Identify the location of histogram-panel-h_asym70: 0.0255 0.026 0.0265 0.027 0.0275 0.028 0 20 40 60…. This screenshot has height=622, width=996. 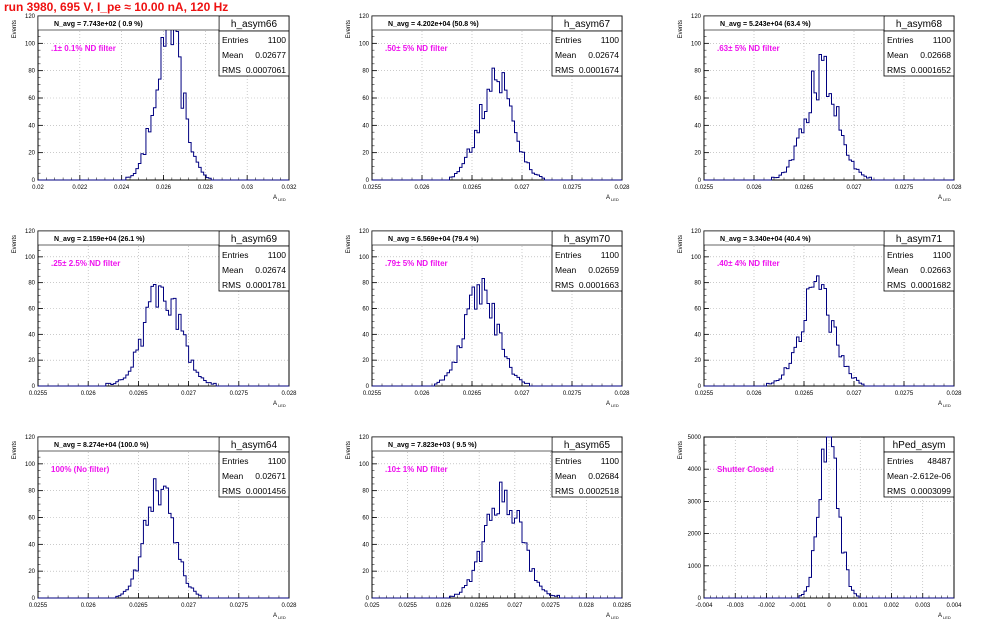
(488, 318).